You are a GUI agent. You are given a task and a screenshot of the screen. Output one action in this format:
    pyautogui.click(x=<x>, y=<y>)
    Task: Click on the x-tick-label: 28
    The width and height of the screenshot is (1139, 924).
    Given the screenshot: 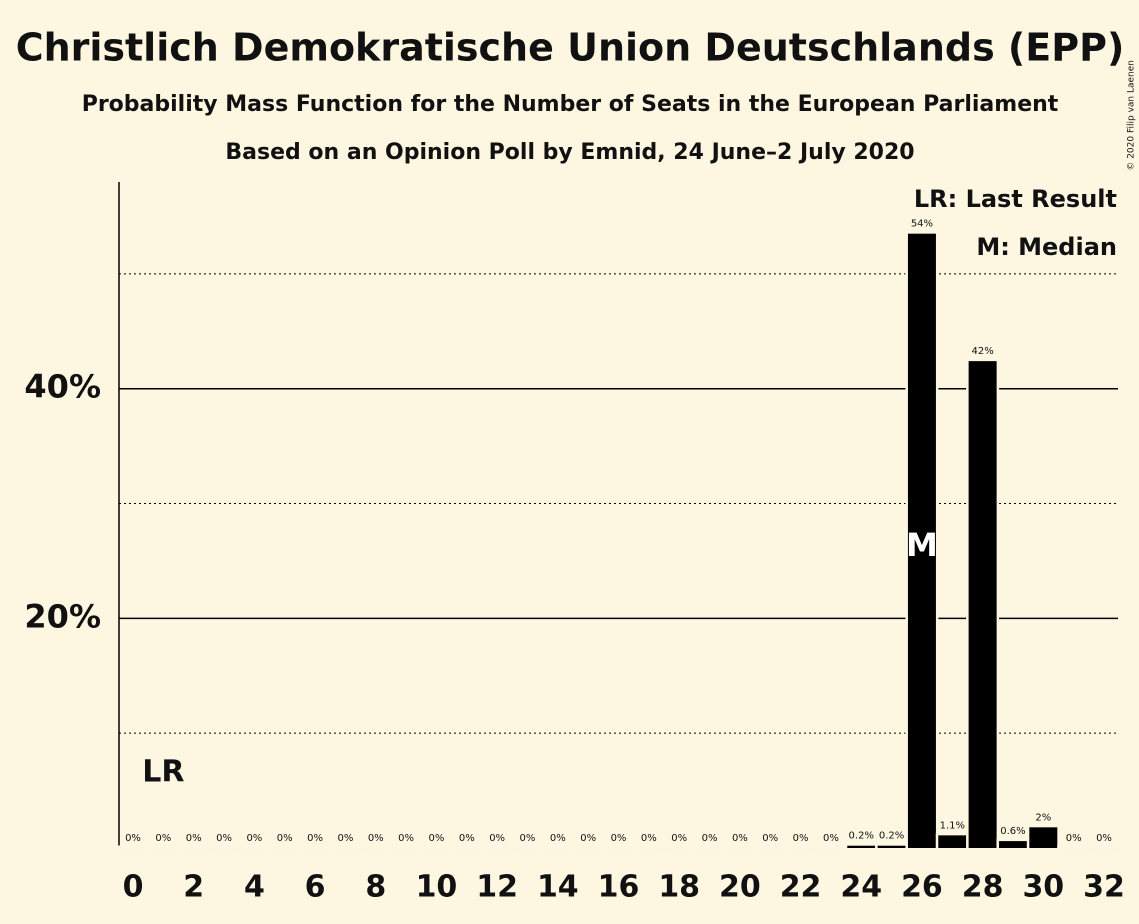 What is the action you would take?
    pyautogui.click(x=983, y=887)
    